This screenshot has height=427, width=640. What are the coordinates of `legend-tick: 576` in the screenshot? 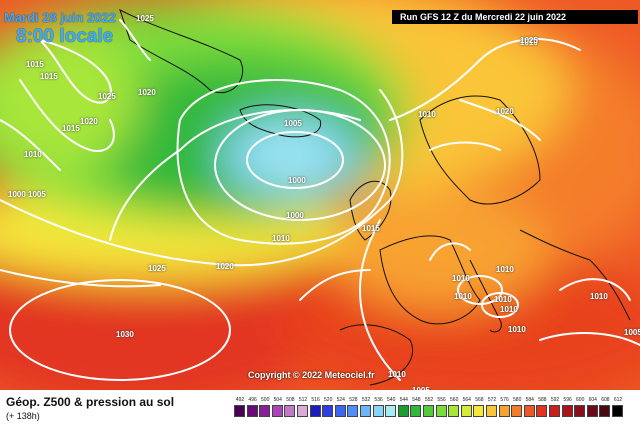 It's located at (504, 400).